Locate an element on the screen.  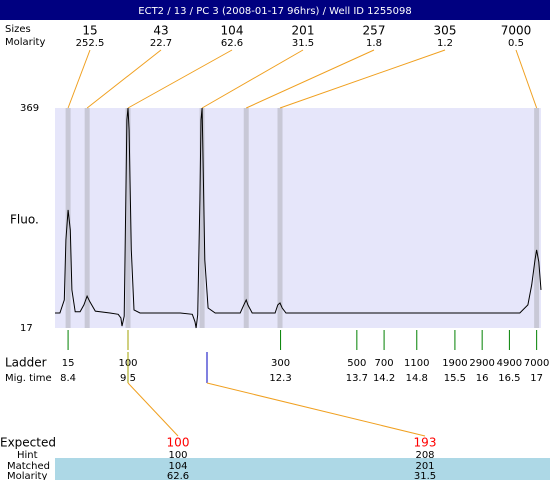
hint-value: 100 is located at coordinates (177, 455).